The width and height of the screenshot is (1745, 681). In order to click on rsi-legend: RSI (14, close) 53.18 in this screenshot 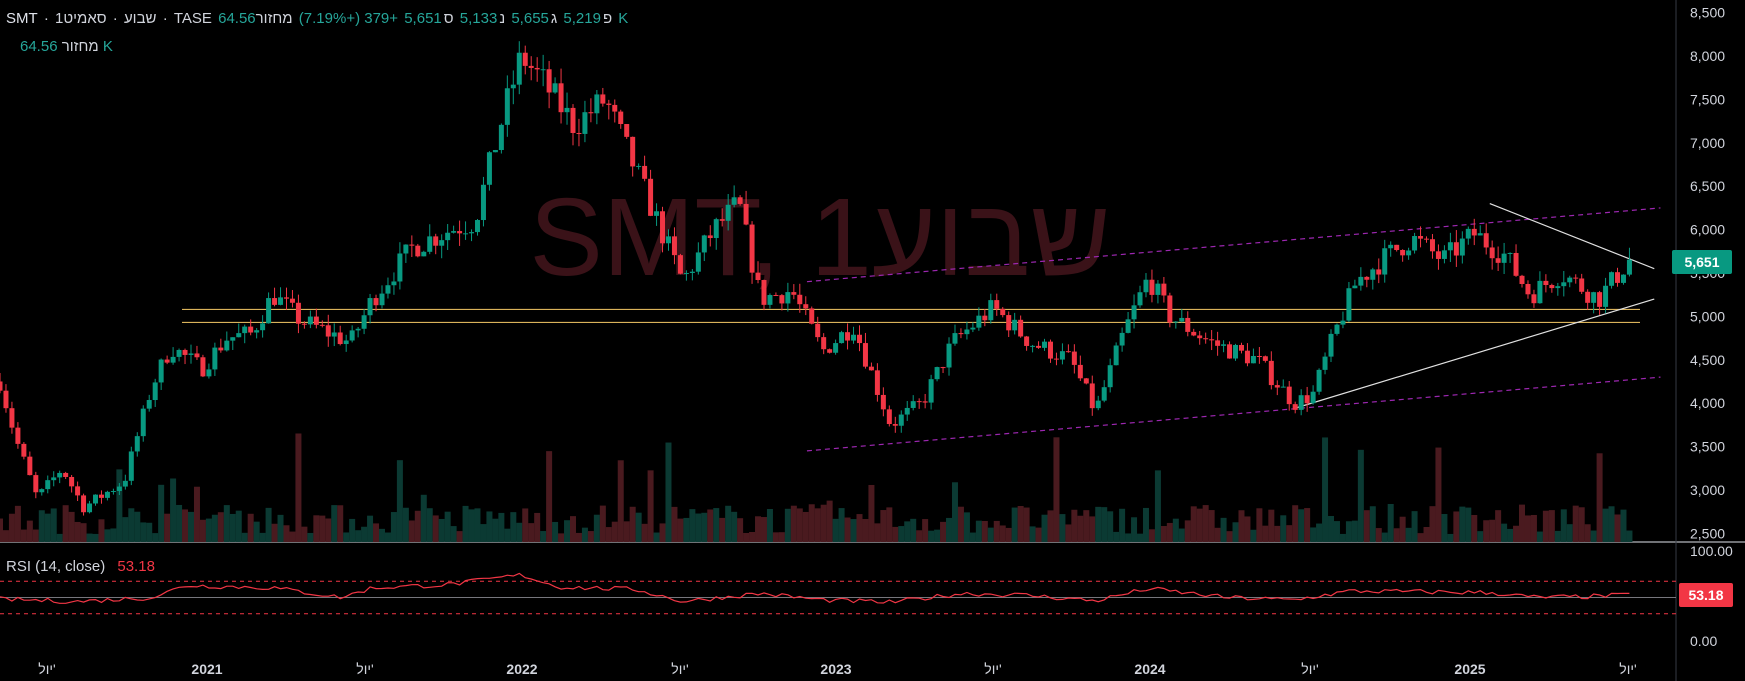, I will do `click(80, 566)`.